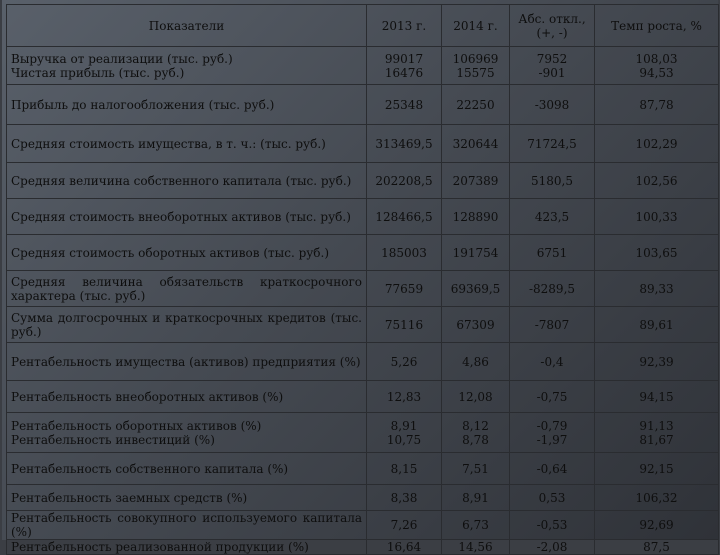  I want to click on value-2013-cell-value: 5,26, so click(404, 361).